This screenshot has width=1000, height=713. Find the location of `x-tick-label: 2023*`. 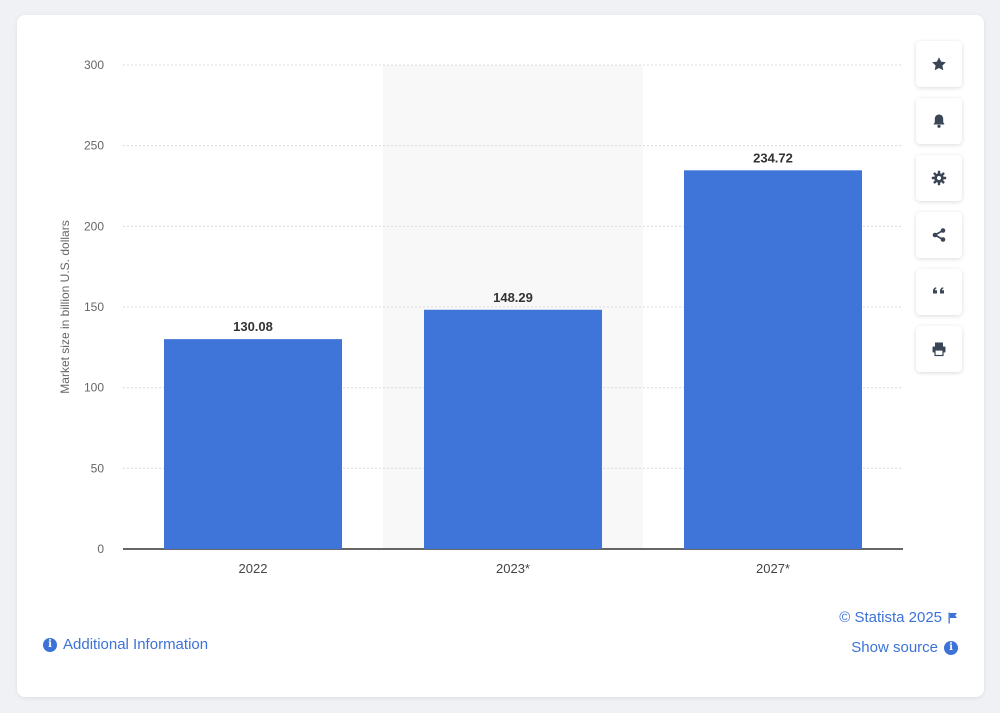

x-tick-label: 2023* is located at coordinates (513, 568).